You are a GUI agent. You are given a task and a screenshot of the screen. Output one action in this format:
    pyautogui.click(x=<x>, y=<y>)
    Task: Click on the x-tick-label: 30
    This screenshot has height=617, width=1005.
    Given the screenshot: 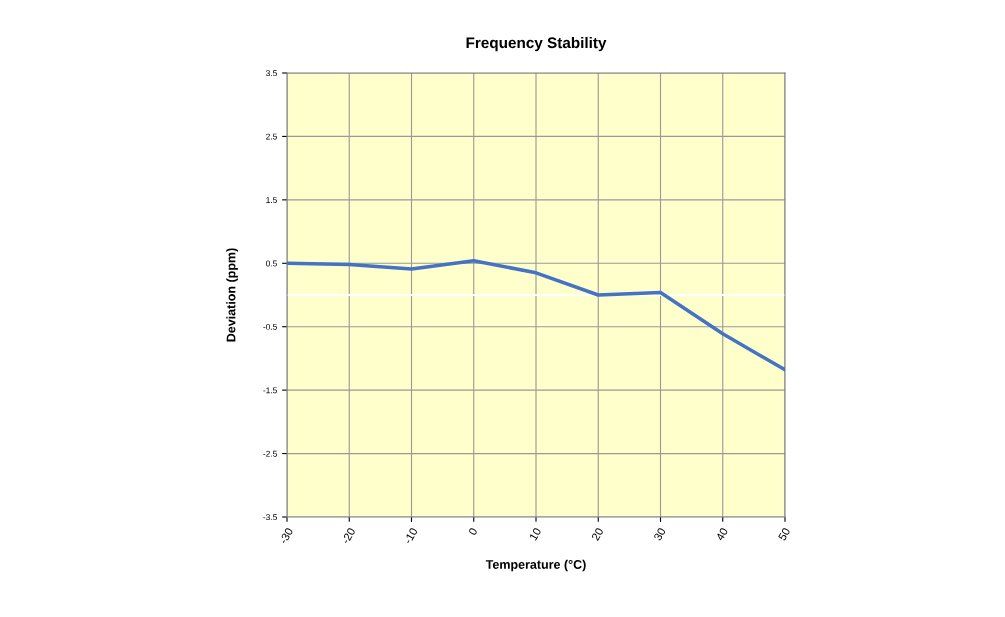 What is the action you would take?
    pyautogui.click(x=659, y=534)
    